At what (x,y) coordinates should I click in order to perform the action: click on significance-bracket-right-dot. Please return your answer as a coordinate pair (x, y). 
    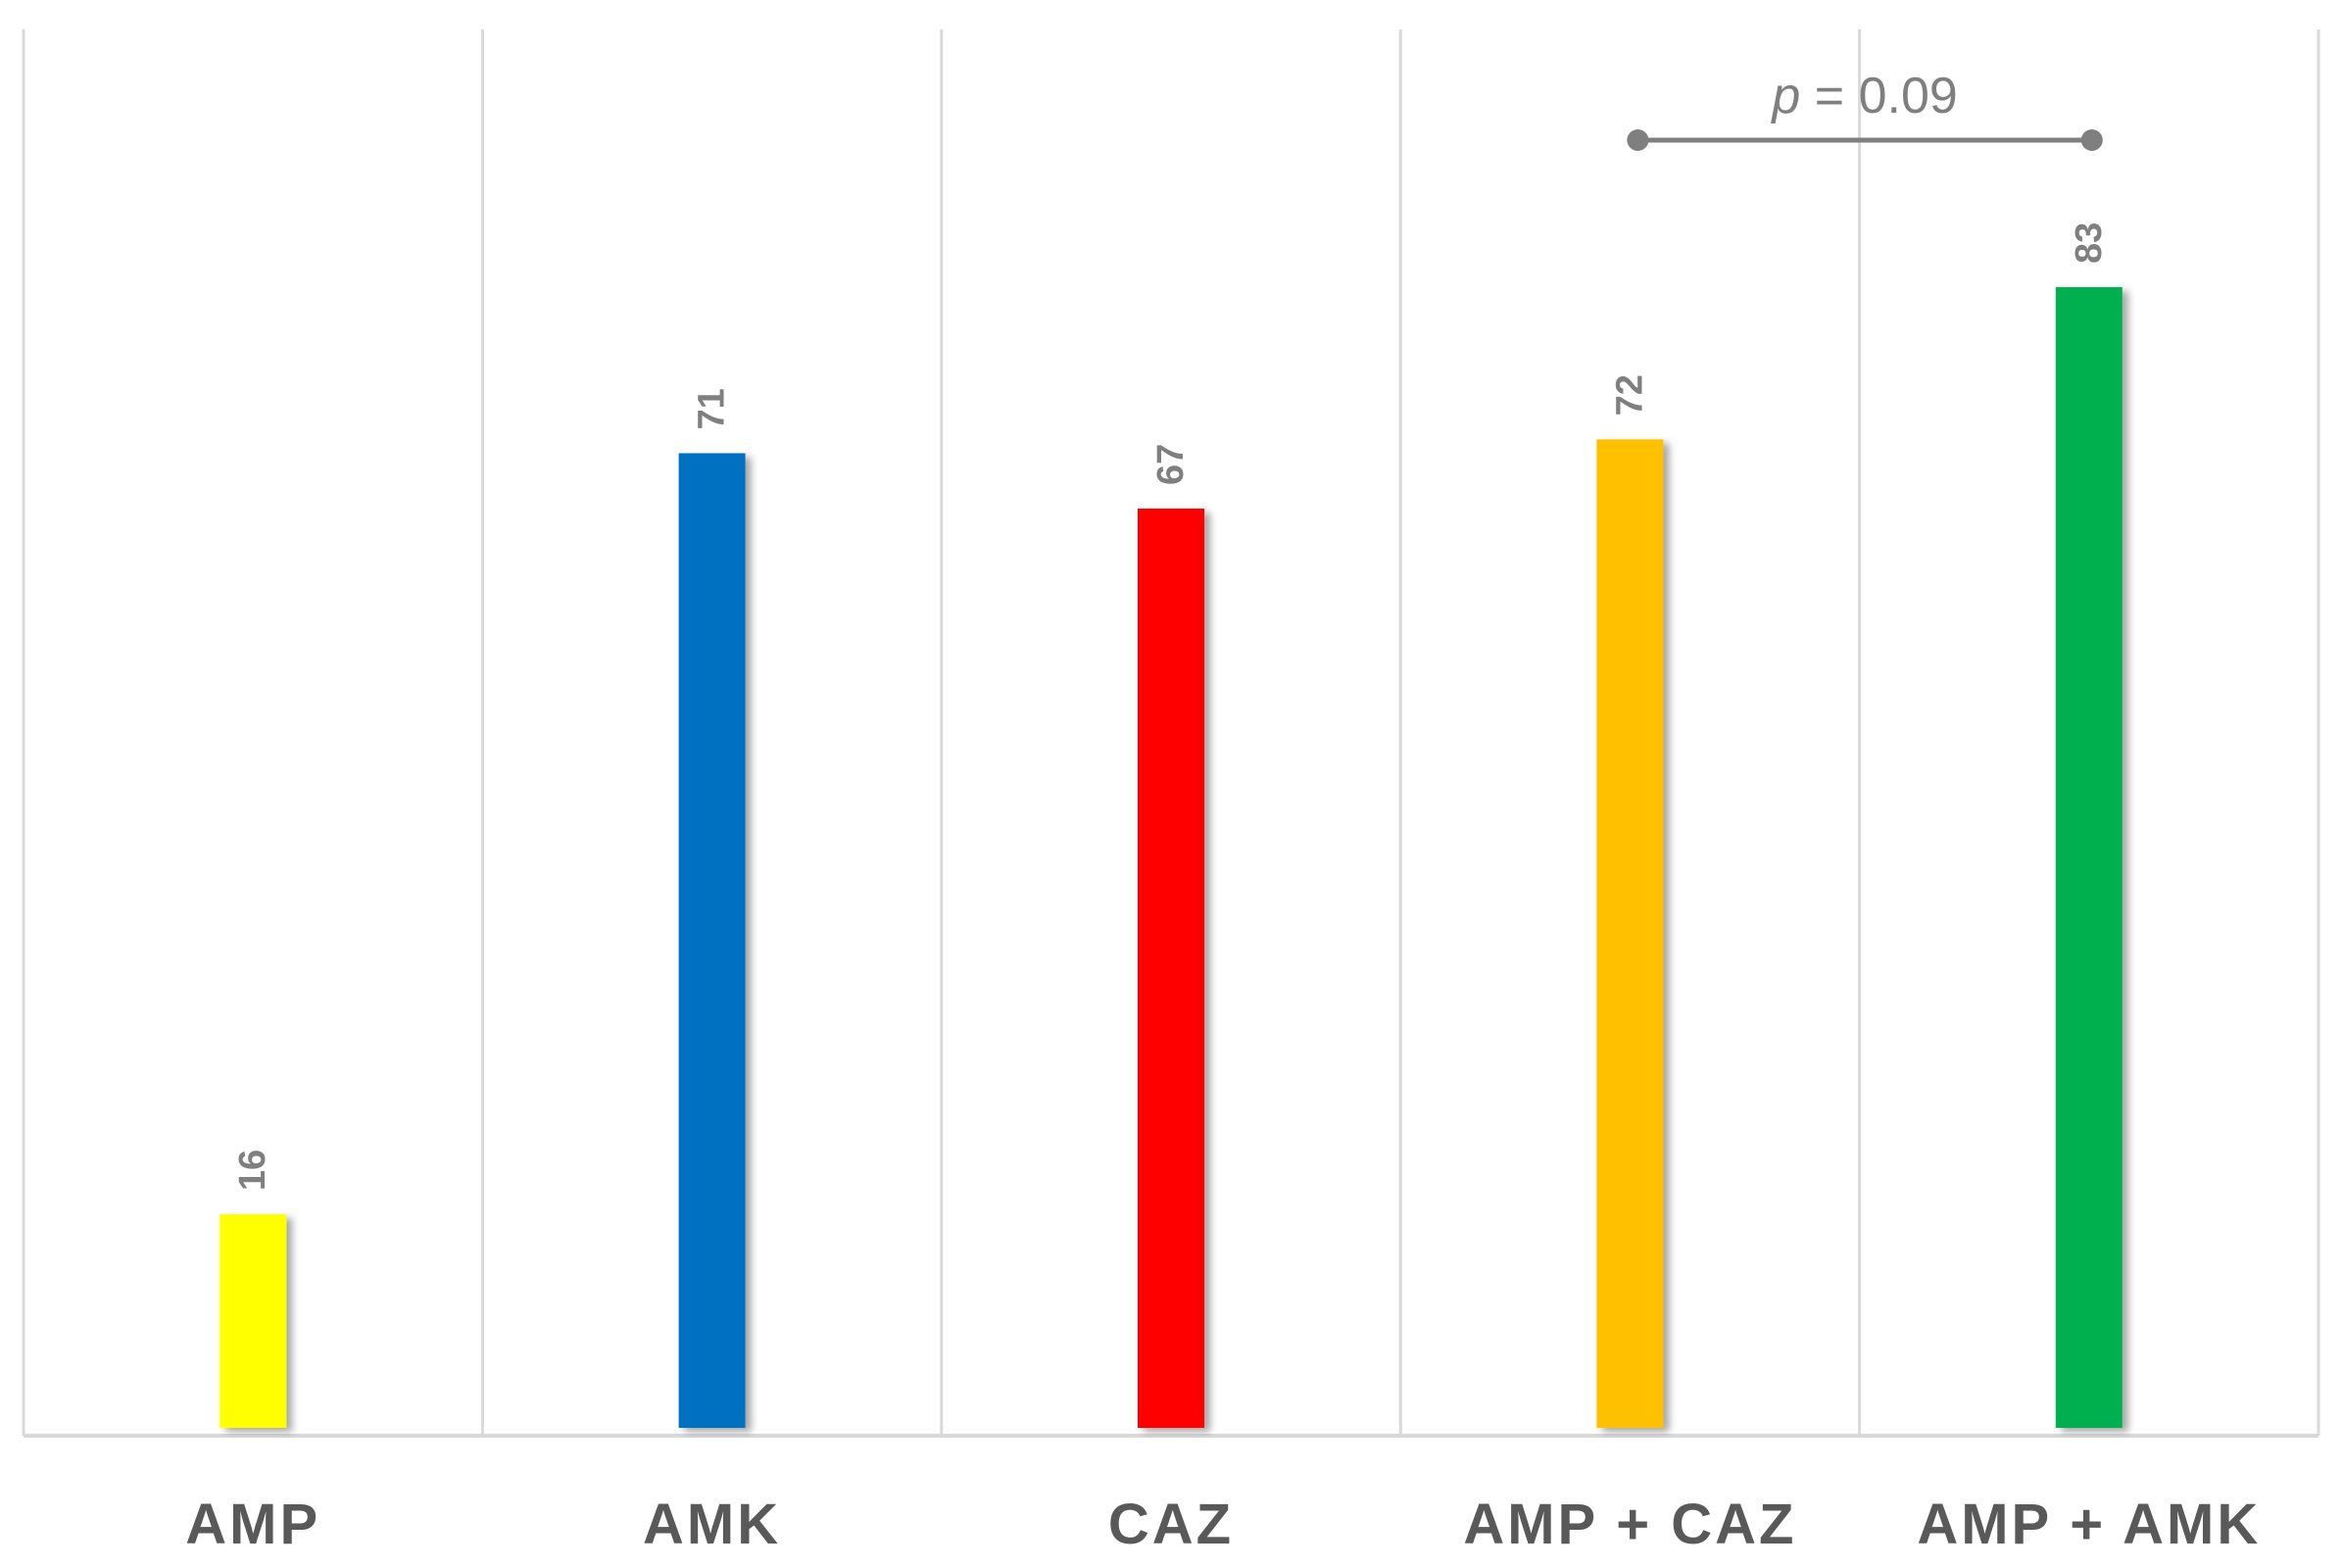
    Looking at the image, I should click on (2091, 140).